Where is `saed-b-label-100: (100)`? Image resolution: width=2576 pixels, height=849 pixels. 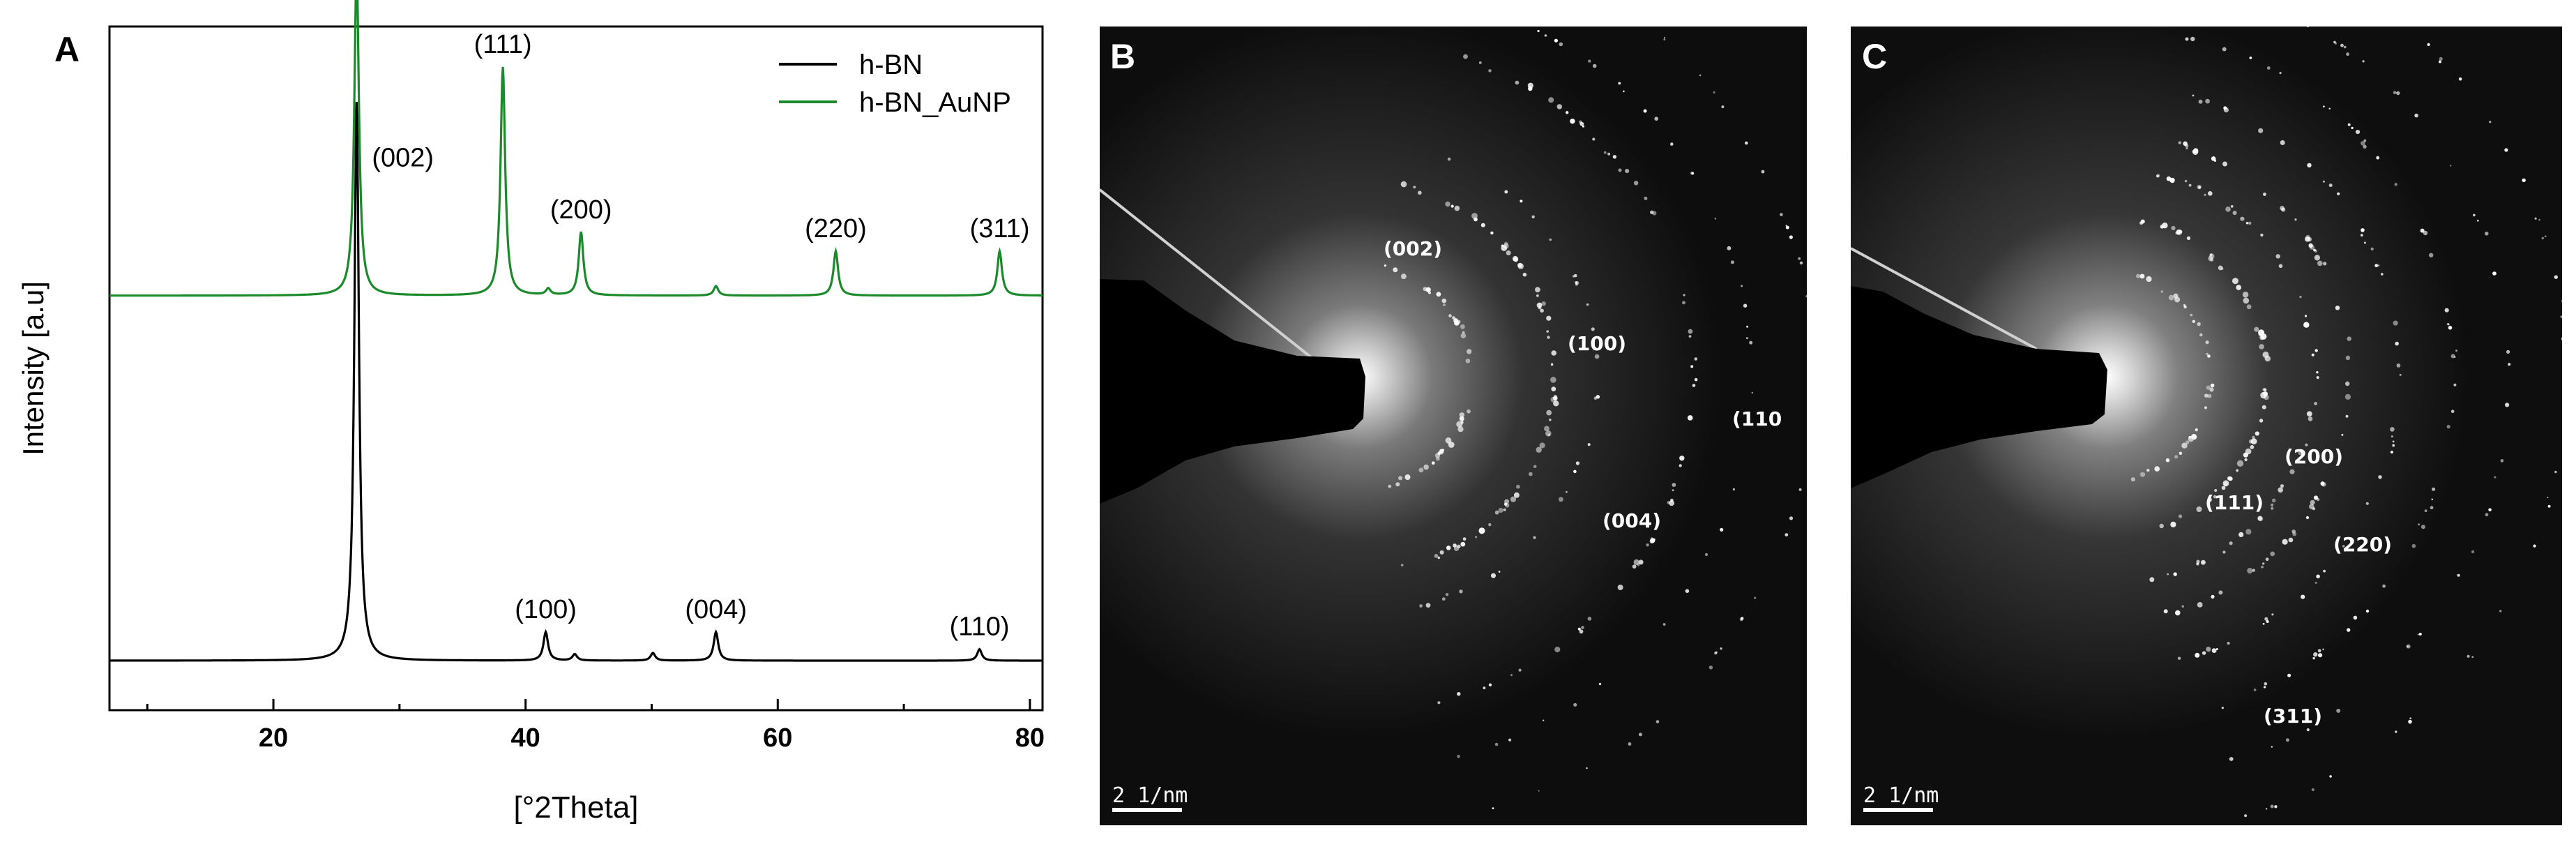
saed-b-label-100: (100) is located at coordinates (1597, 343).